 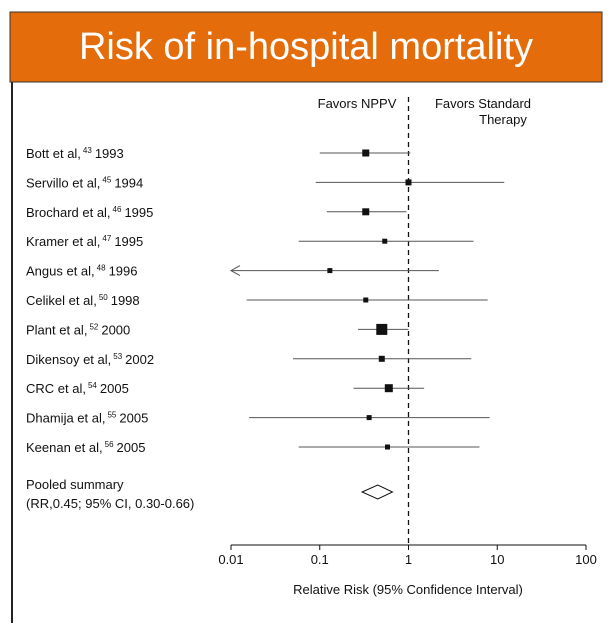 What do you see at coordinates (101, 268) in the screenshot?
I see `study-ref: 48` at bounding box center [101, 268].